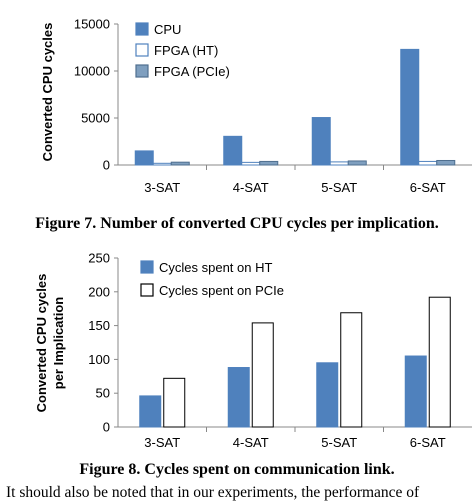 The image size is (474, 503). What do you see at coordinates (192, 71) in the screenshot?
I see `legend-label: FPGA (PCIe)` at bounding box center [192, 71].